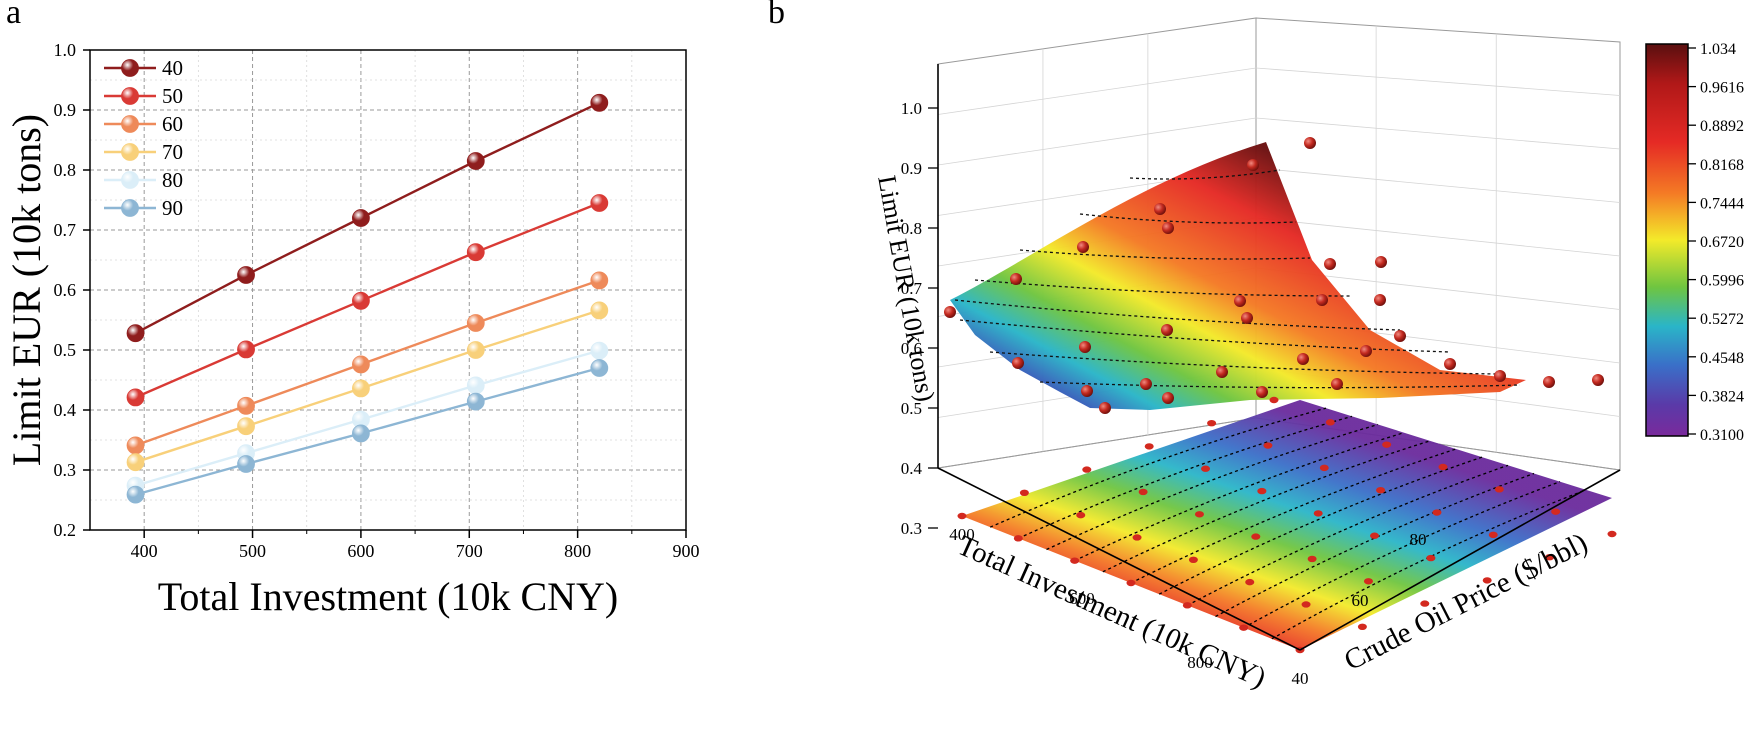 The image size is (1754, 729). Describe the element at coordinates (911, 108) in the screenshot. I see `z-tick-label: 1.0` at that location.